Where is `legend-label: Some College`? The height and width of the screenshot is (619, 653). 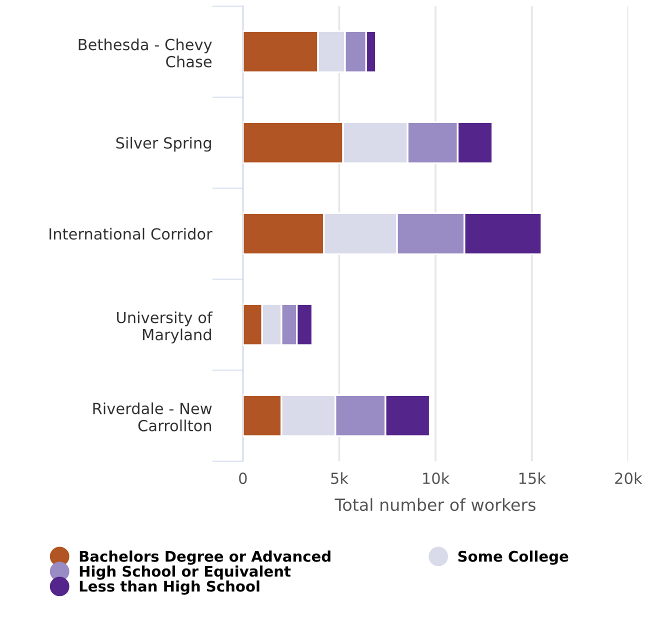 legend-label: Some College is located at coordinates (513, 557).